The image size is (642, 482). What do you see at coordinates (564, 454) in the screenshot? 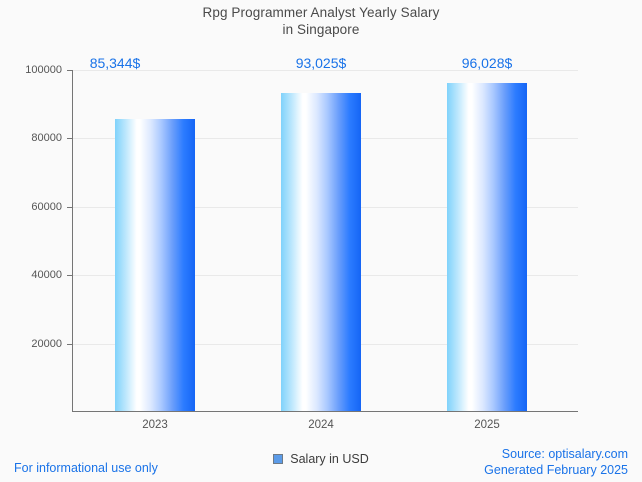
I see `footer-source: Source: optisalary.com` at bounding box center [564, 454].